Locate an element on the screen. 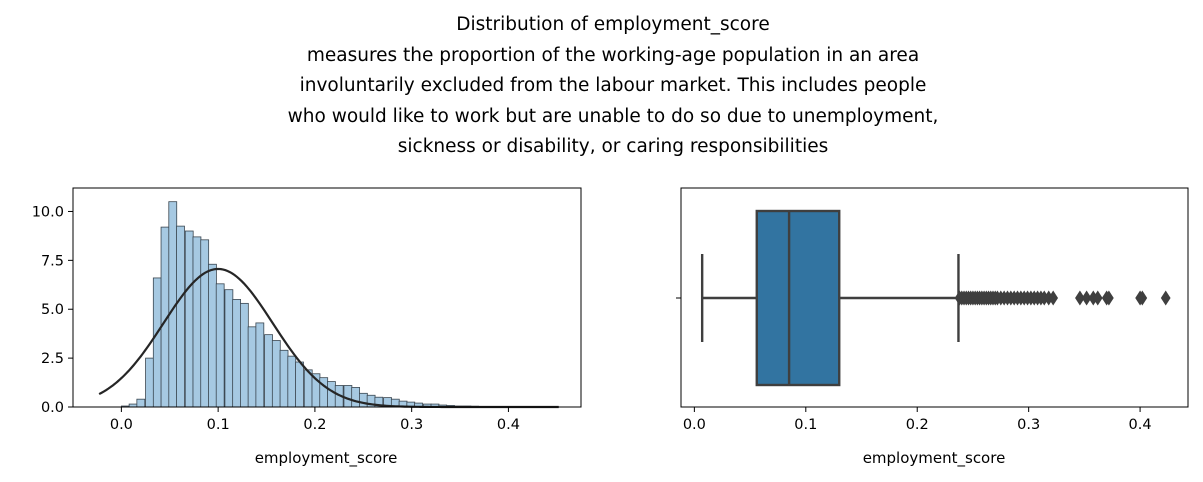  y-tick-label: 5.0 is located at coordinates (52, 310).